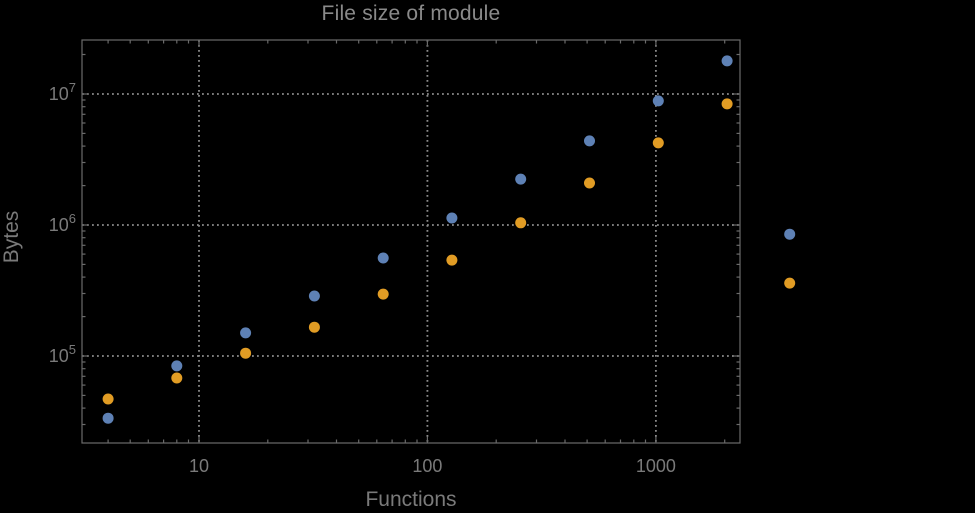 The image size is (975, 513). What do you see at coordinates (177, 366) in the screenshot?
I see `point-blue-x8` at bounding box center [177, 366].